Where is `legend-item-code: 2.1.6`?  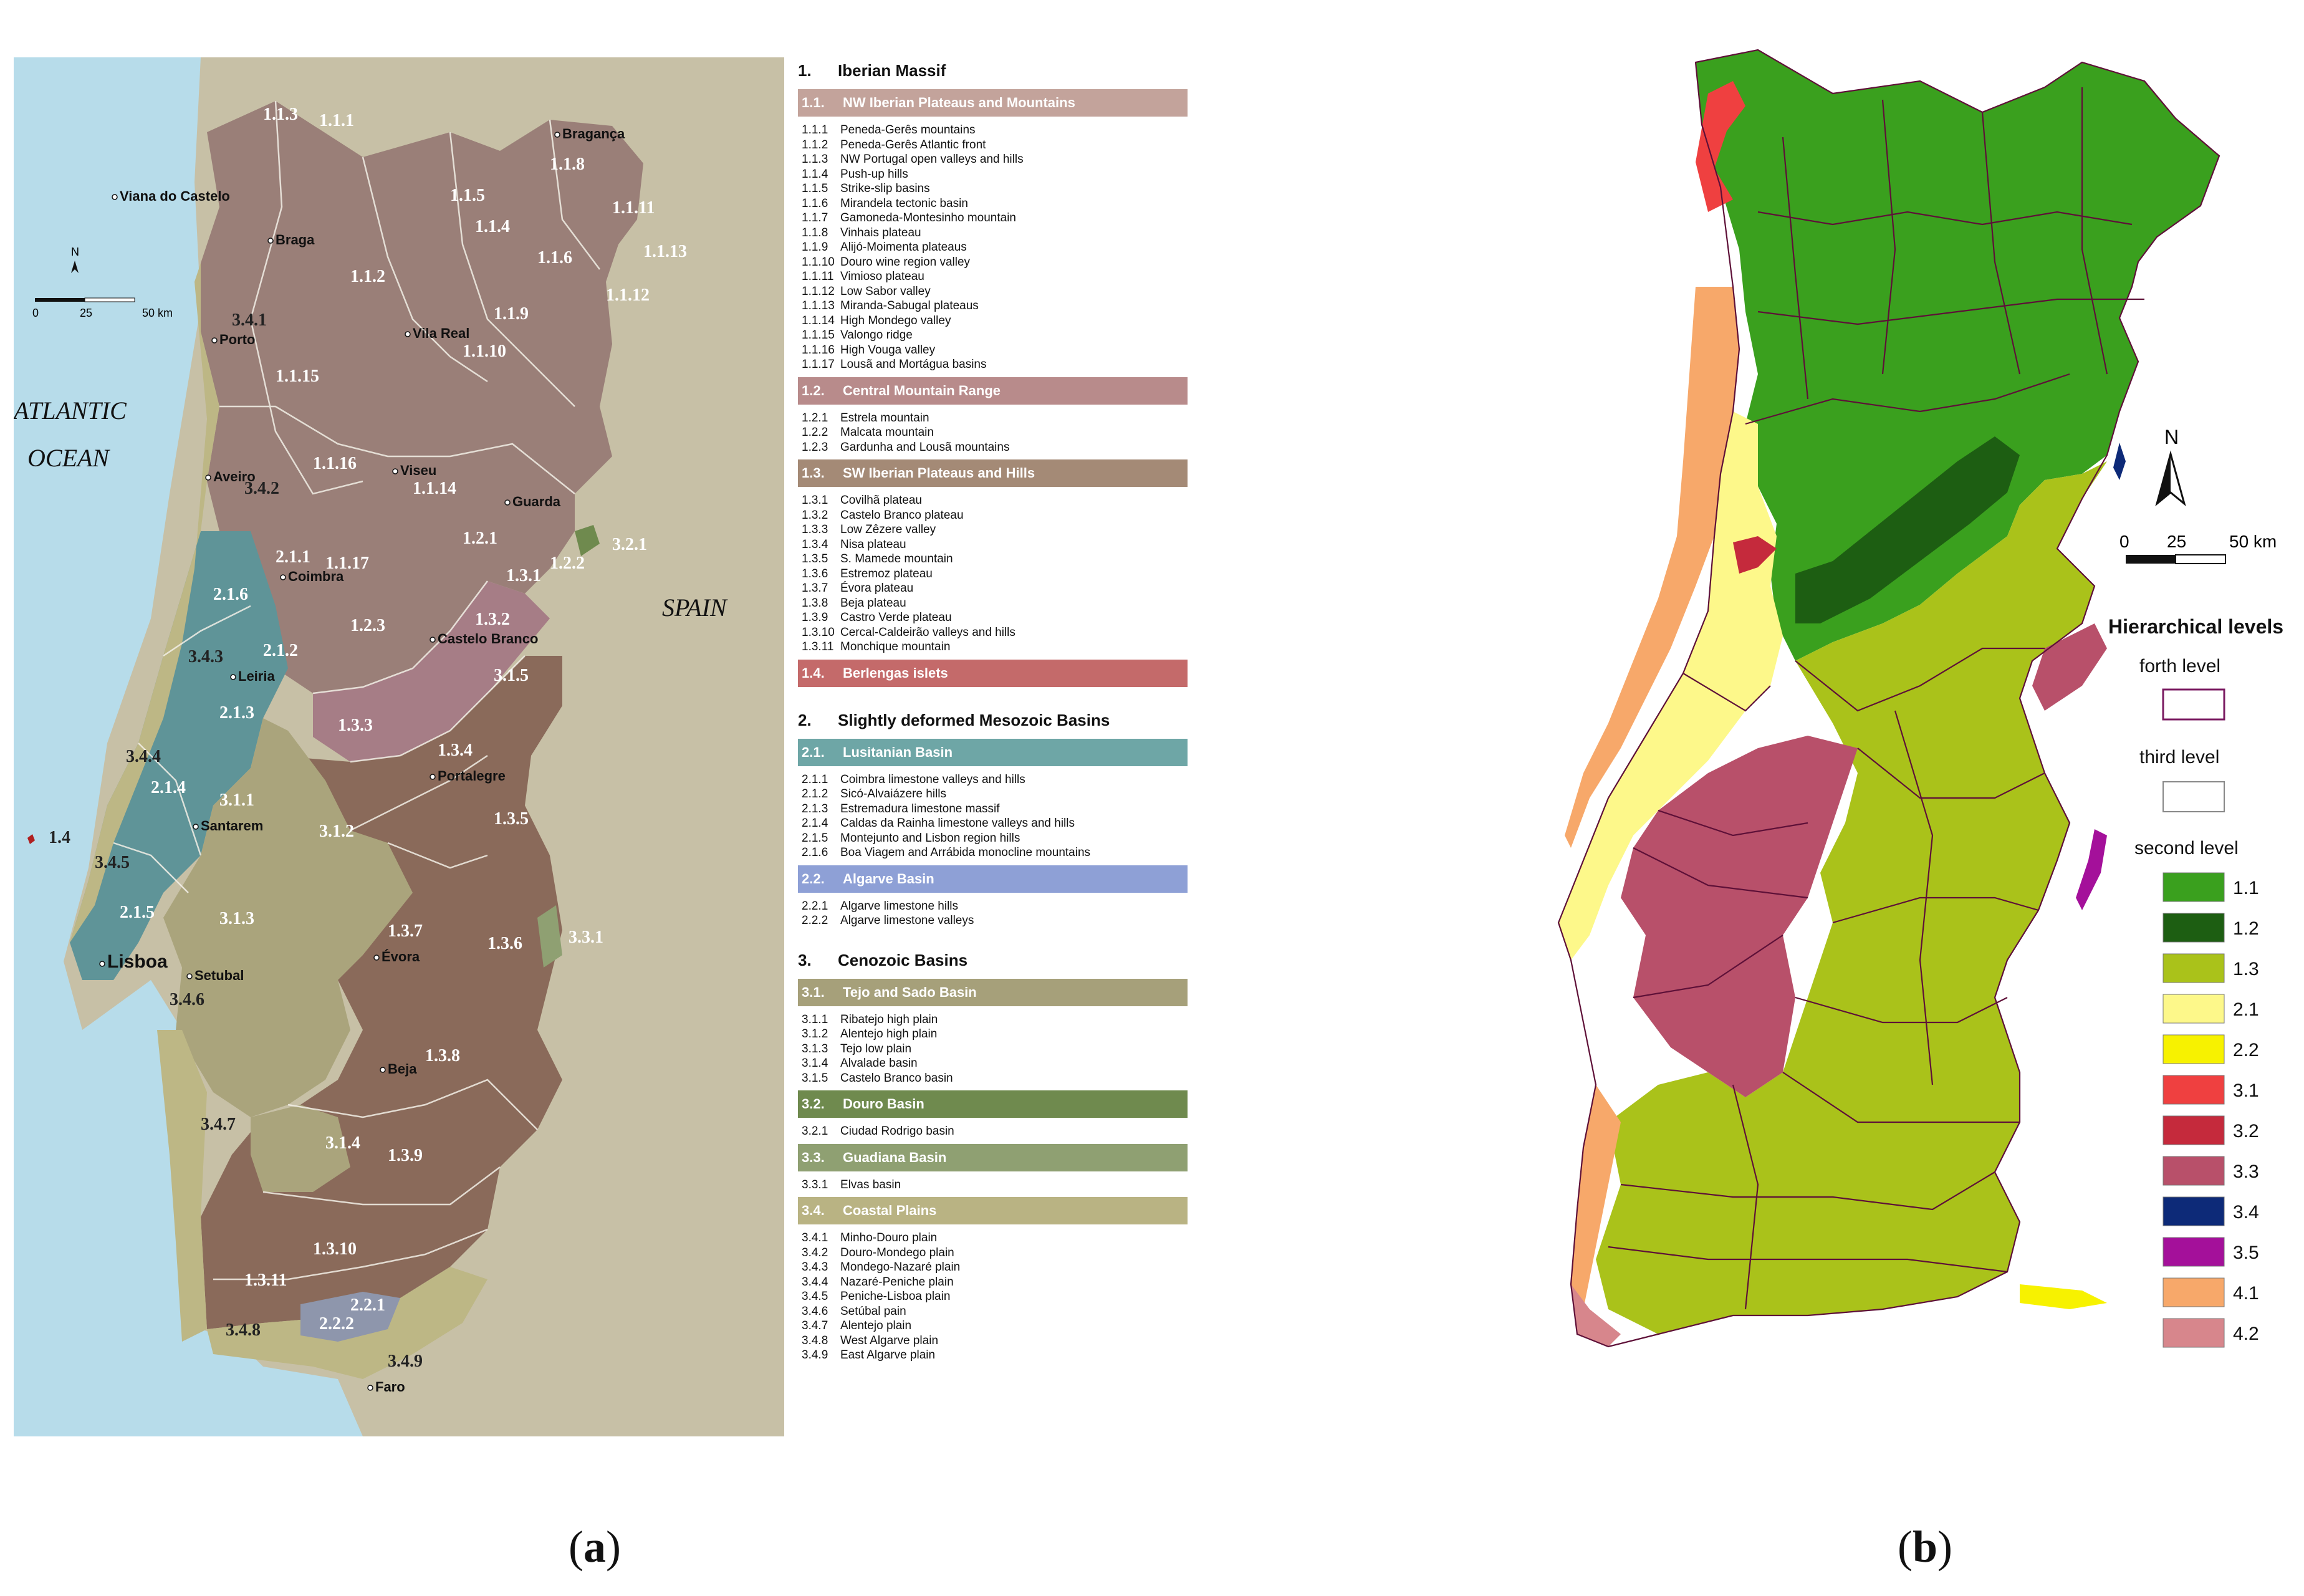
legend-item-code: 2.1.6 is located at coordinates (815, 852).